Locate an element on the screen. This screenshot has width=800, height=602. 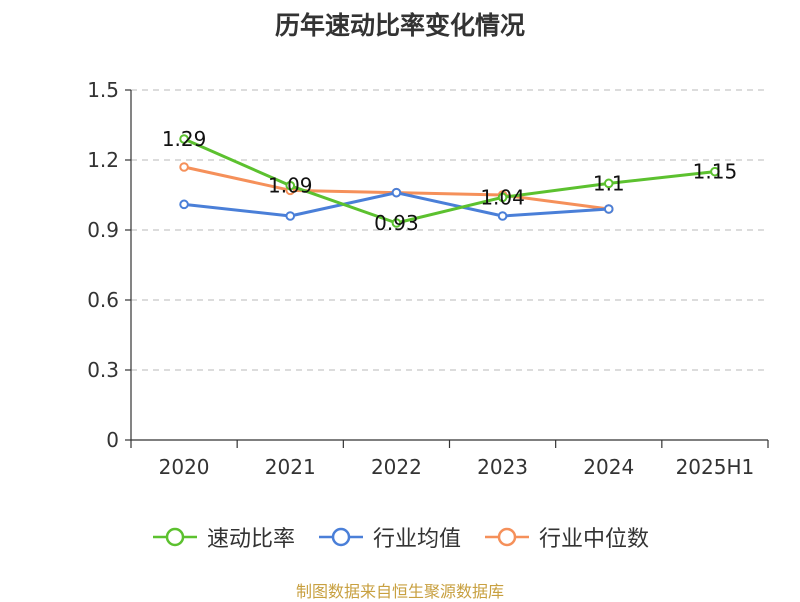
y-tick-label: 0 is located at coordinates (112, 440).